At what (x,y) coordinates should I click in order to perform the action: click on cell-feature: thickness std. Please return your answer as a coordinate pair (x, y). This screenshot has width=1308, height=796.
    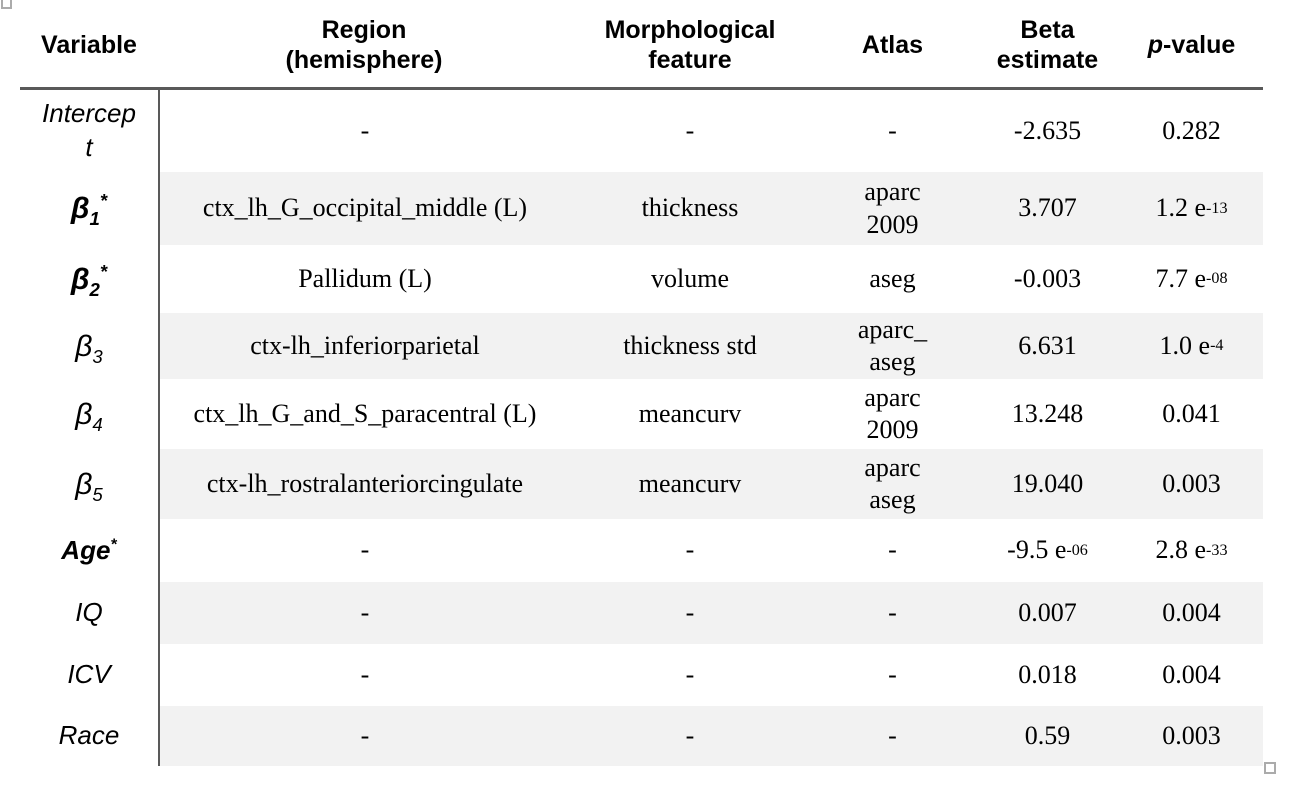
    Looking at the image, I should click on (690, 346).